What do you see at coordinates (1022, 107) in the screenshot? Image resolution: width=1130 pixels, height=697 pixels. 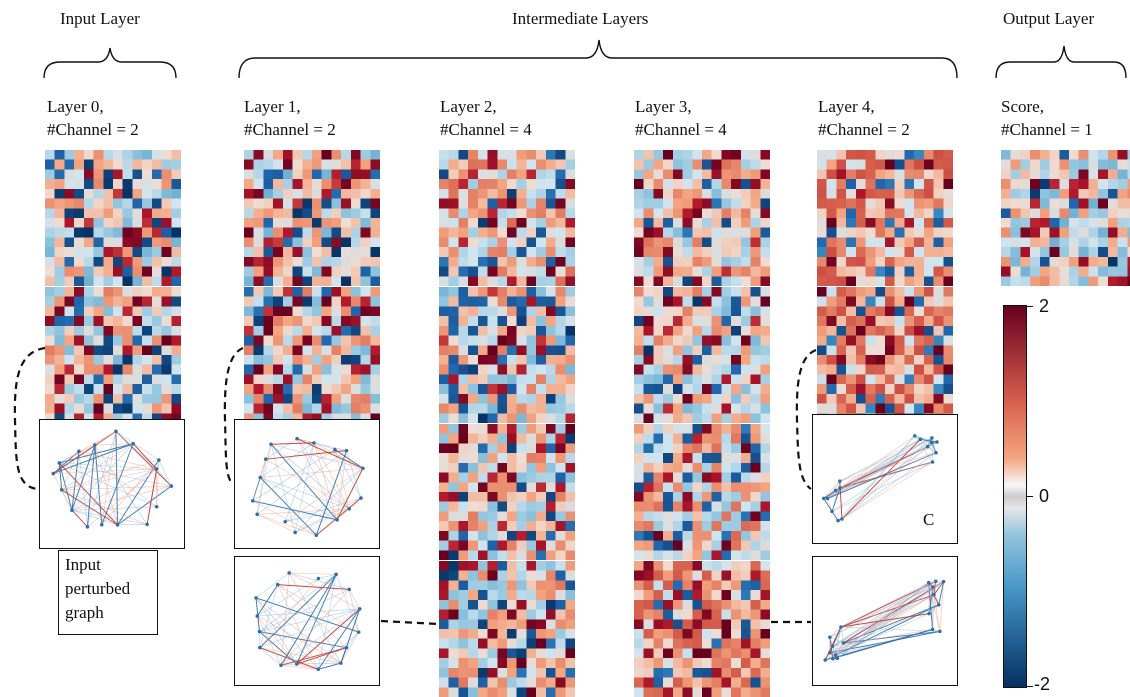 I see `column-header-line1: Score,` at bounding box center [1022, 107].